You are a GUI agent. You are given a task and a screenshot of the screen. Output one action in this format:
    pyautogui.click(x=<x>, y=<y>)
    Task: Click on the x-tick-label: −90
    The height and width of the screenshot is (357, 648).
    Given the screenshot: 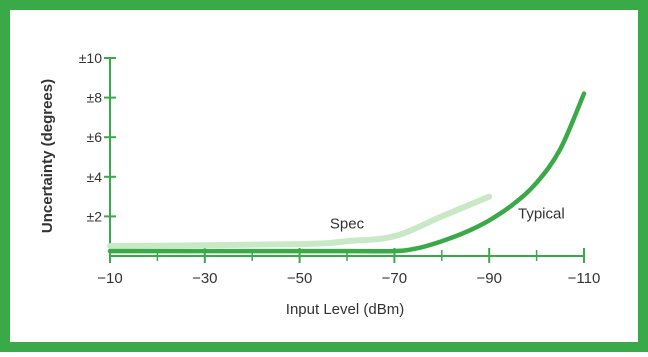 What is the action you would take?
    pyautogui.click(x=488, y=278)
    